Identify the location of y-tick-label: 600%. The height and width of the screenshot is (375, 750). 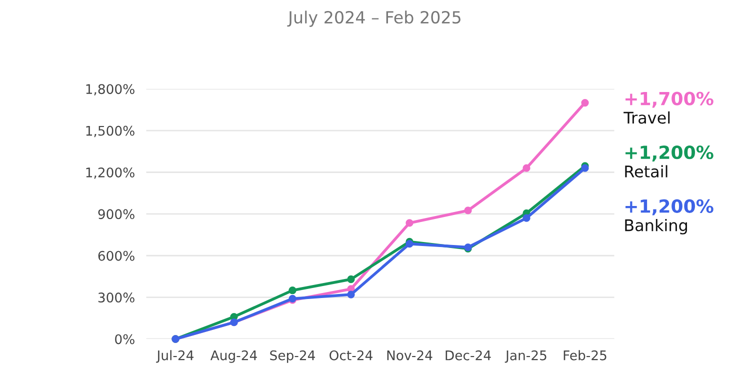
(116, 255).